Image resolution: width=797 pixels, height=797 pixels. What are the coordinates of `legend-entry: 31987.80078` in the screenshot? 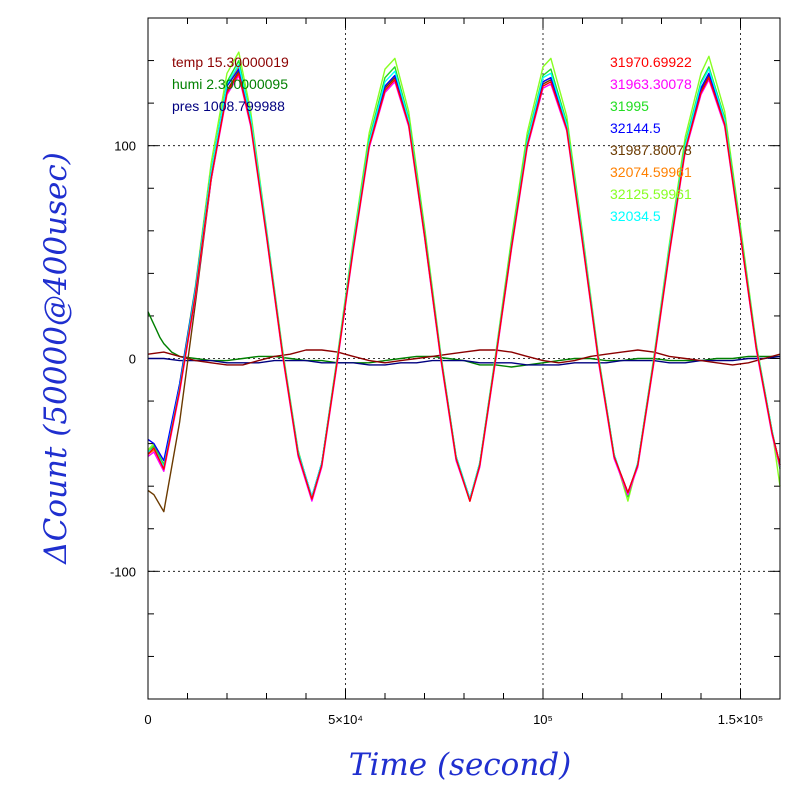 It's located at (651, 150).